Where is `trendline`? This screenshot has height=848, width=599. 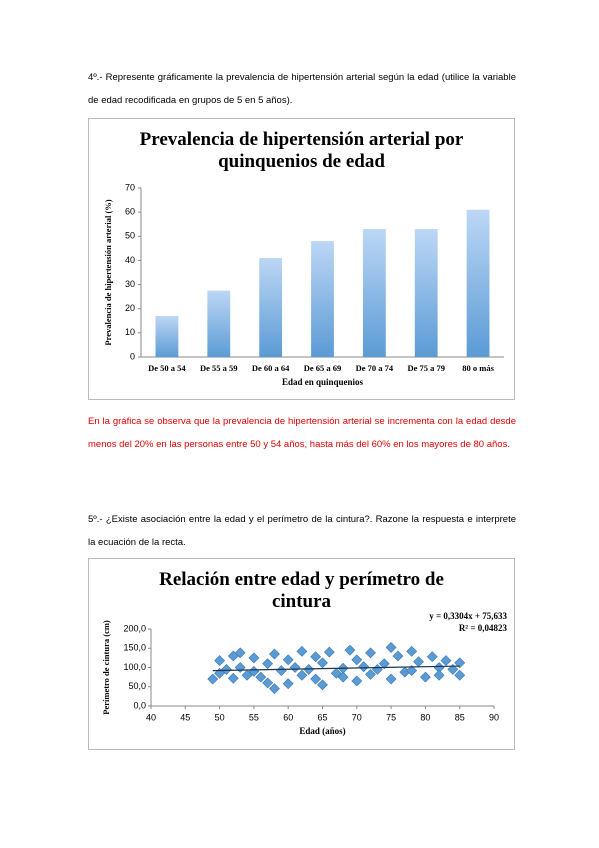
trendline is located at coordinates (336, 668).